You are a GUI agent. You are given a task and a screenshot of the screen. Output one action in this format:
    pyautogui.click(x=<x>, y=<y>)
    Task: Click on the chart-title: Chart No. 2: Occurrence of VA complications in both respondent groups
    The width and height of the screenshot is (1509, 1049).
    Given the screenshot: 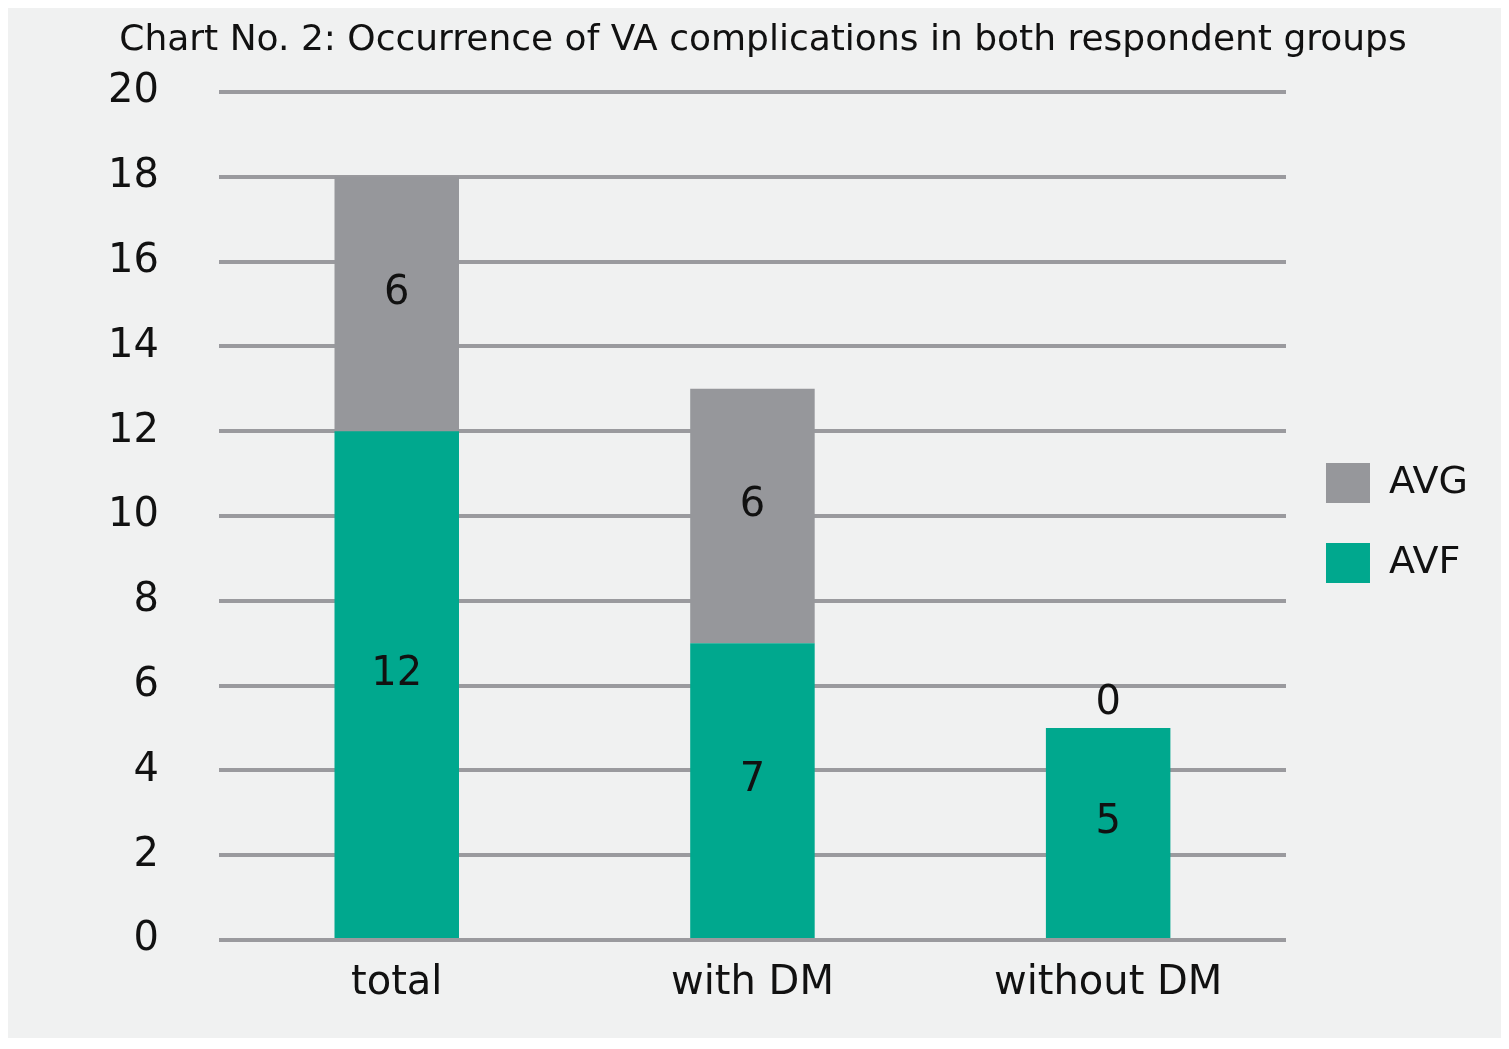 What is the action you would take?
    pyautogui.click(x=763, y=37)
    